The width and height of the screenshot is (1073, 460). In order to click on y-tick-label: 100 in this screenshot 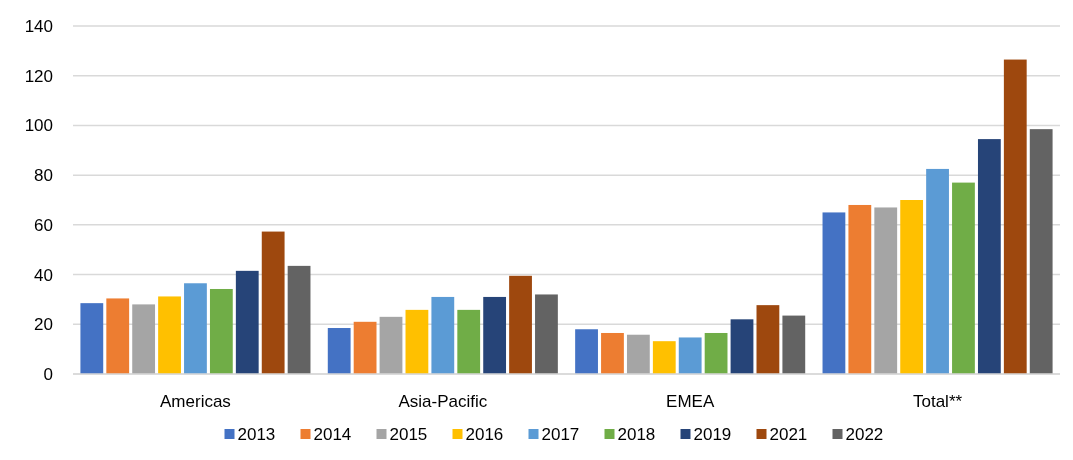, I will do `click(38, 126)`.